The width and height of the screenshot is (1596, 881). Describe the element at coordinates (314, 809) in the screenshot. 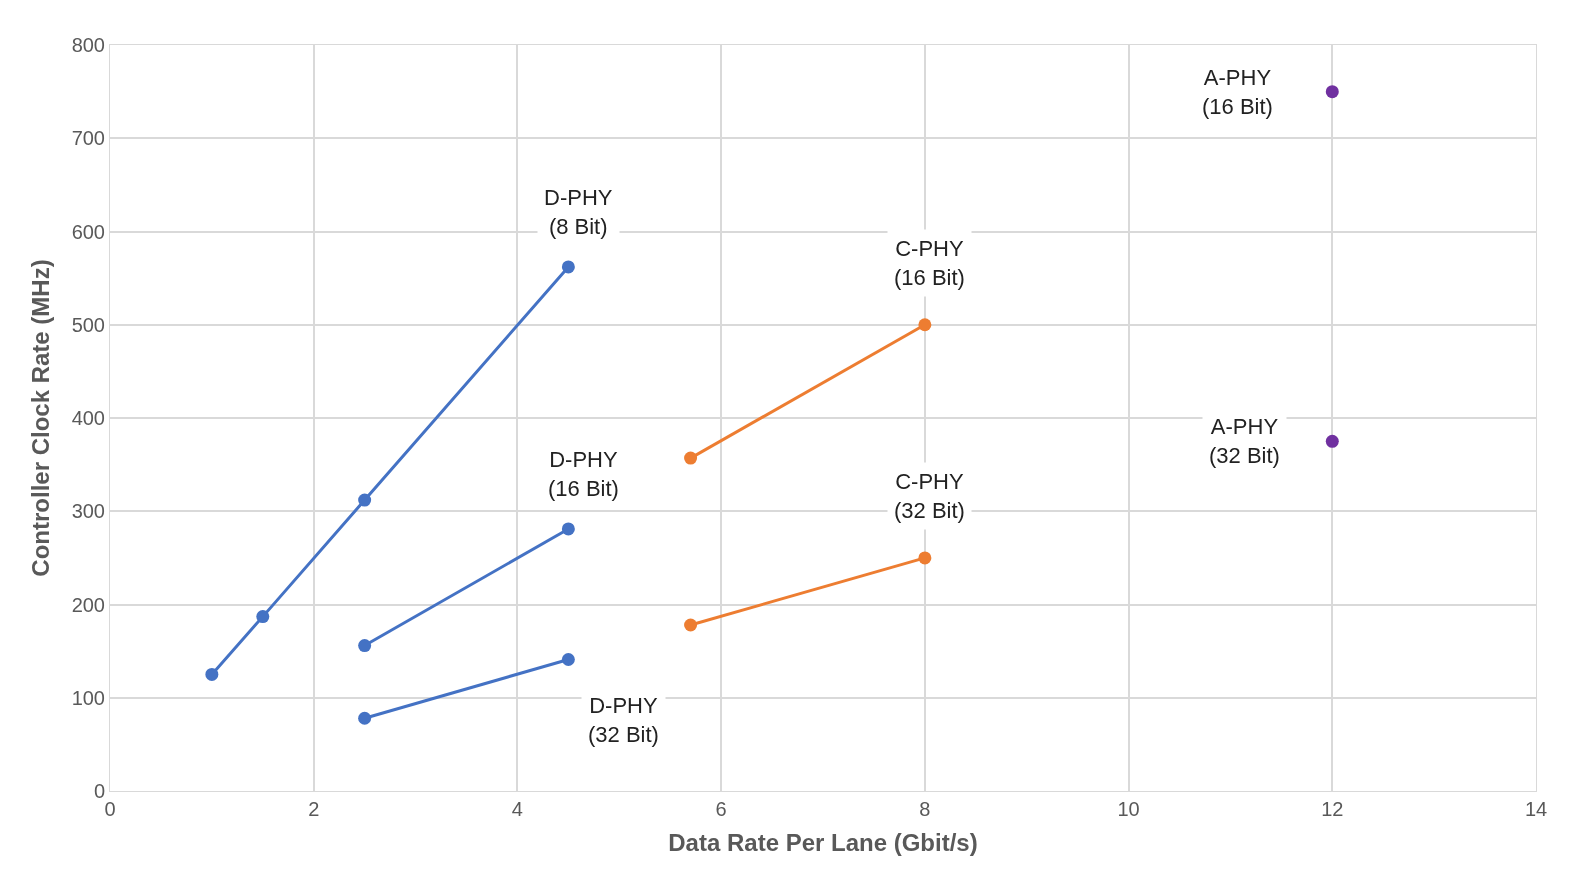

I see `x-tick-label: 2` at that location.